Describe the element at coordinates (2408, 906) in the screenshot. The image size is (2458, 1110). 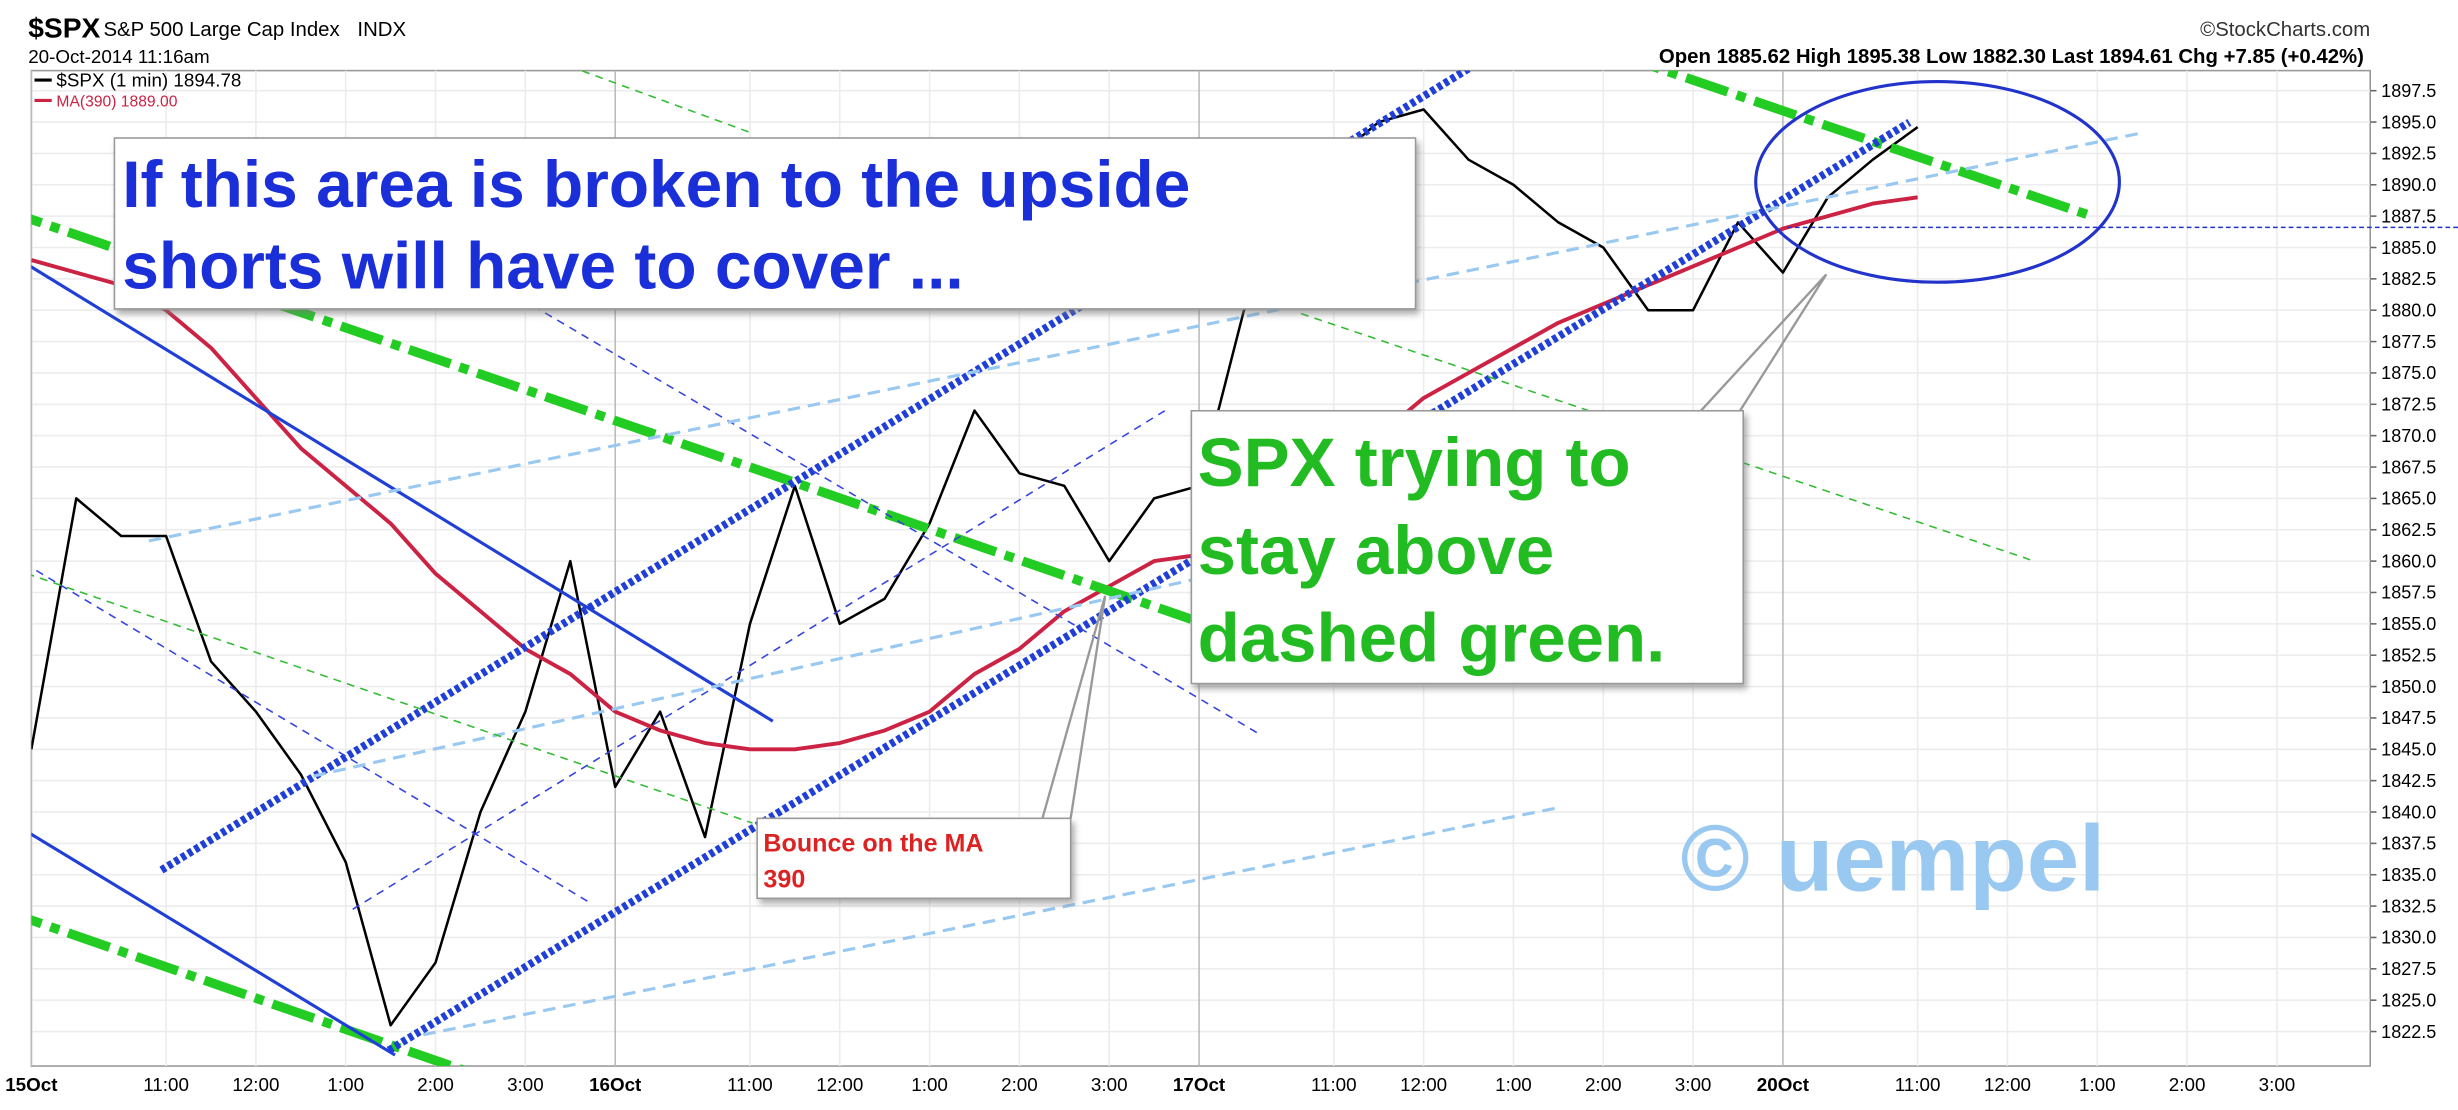
I see `y-tick-label: 1832.5` at that location.